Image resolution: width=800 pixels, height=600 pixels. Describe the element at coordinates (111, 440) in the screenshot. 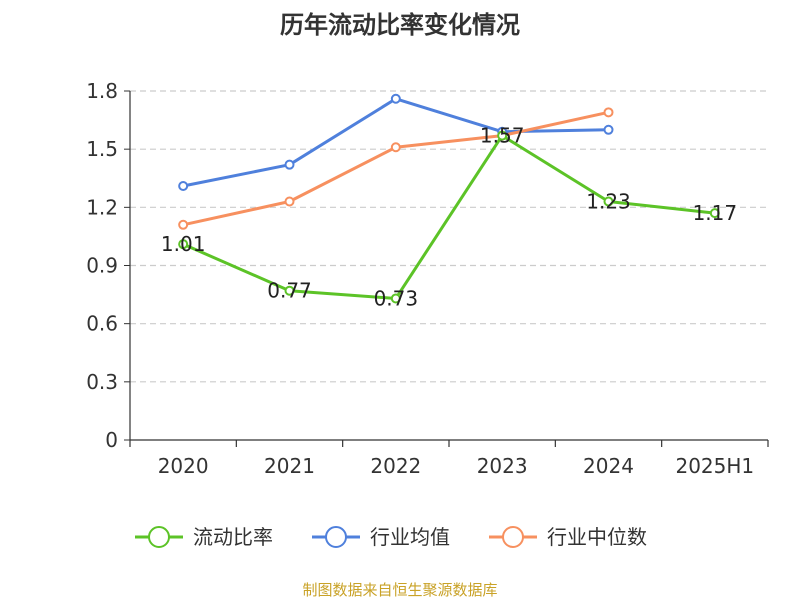

I see `y-tick-label: 0` at that location.